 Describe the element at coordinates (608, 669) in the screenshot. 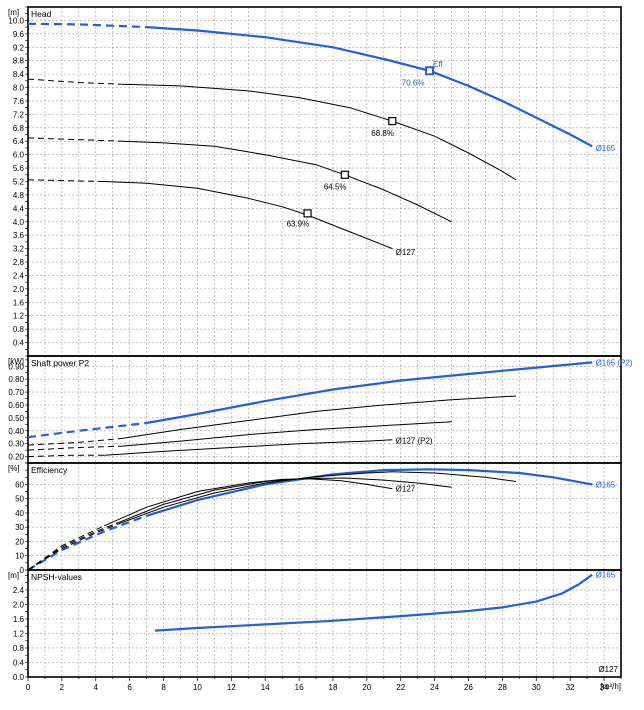

I see `impeller-note: Ø127` at that location.